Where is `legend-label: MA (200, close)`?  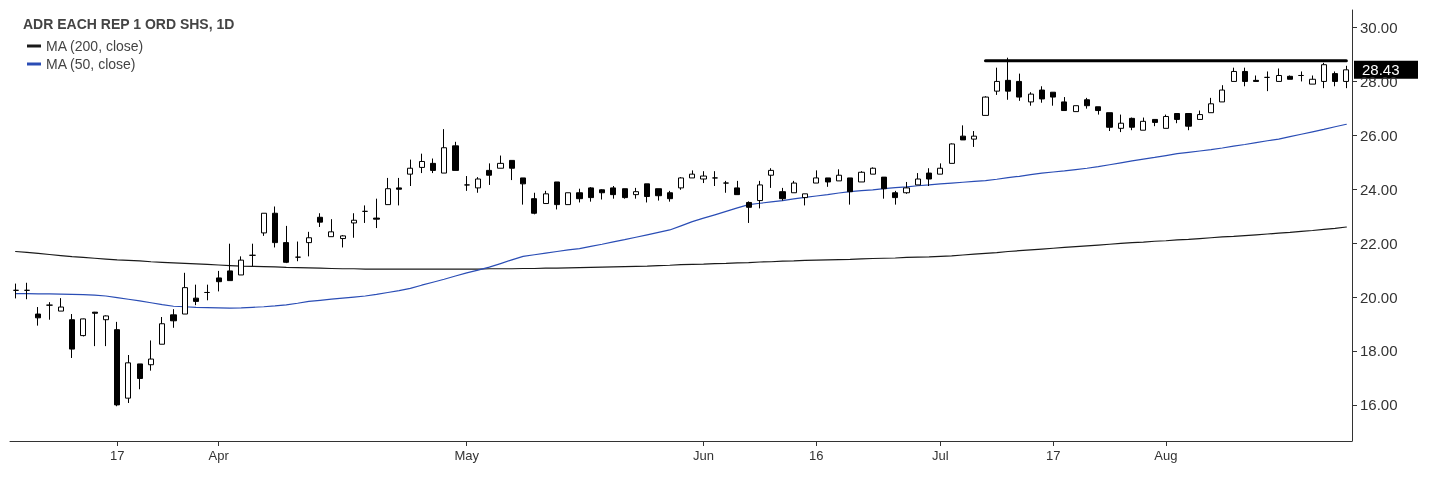 legend-label: MA (200, close) is located at coordinates (95, 46).